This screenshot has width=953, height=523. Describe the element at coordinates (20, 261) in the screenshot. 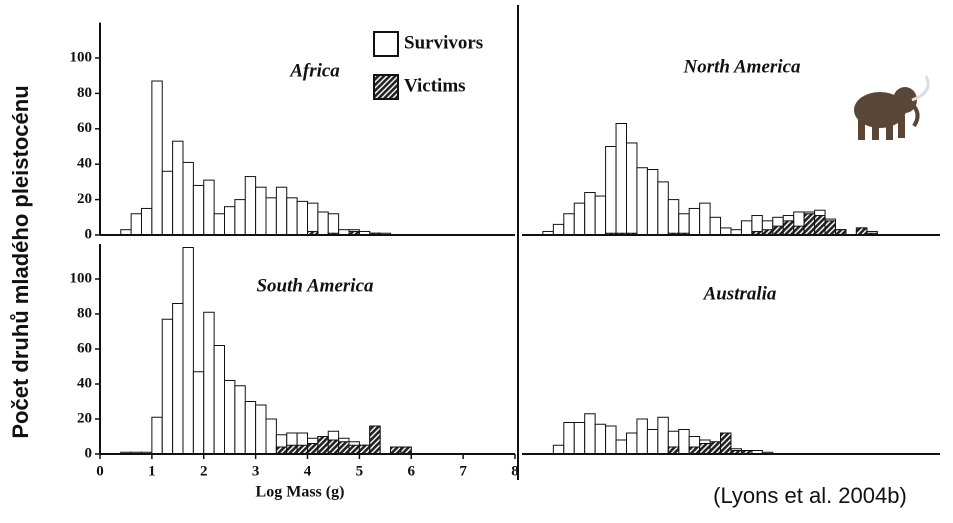

I see `y-axis-label: Počet druhů mladého pleistocénu` at that location.